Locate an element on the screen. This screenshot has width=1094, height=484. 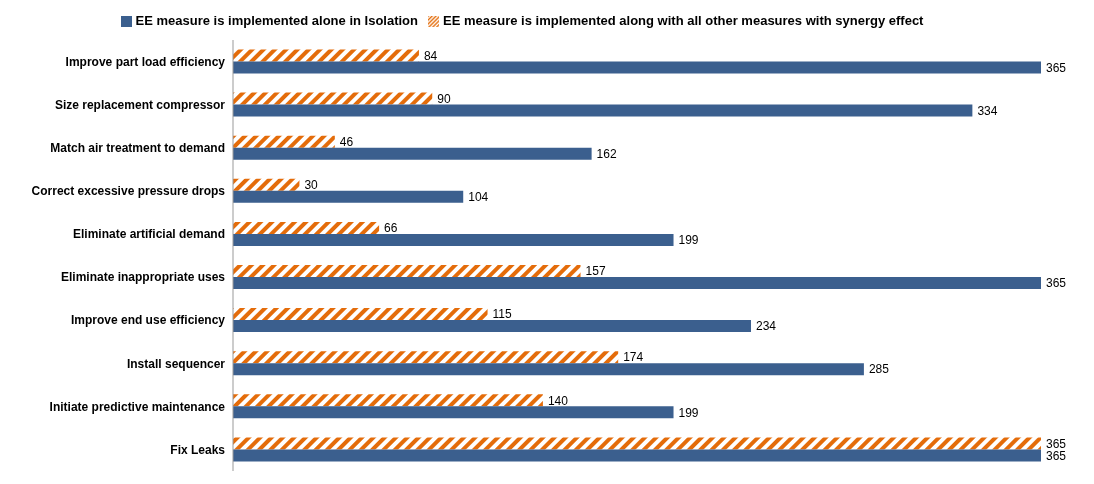
legend-label: EE measure is implemented along with all other measures with synergy effect is located at coordinates (683, 20).